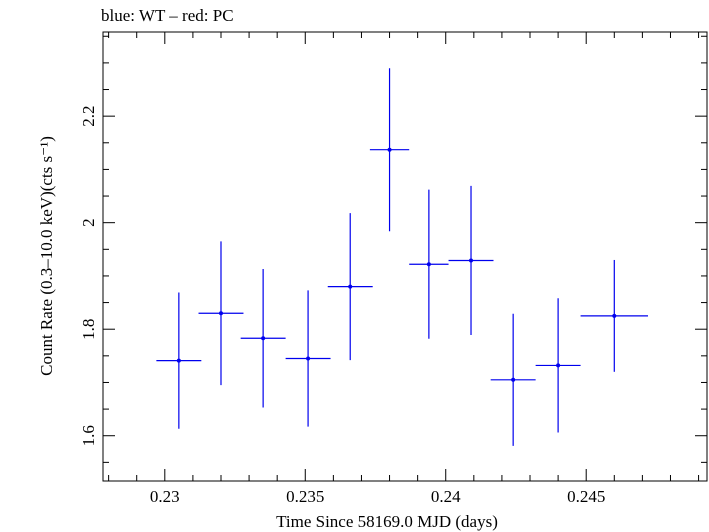 This screenshot has height=532, width=709. What do you see at coordinates (305, 496) in the screenshot?
I see `x-tick-label: 0.235` at bounding box center [305, 496].